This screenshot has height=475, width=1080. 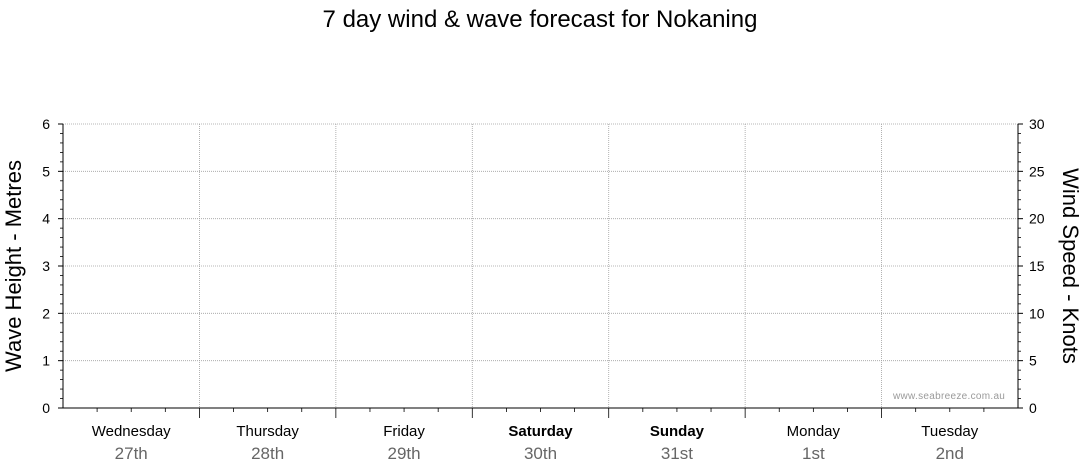 I want to click on y-left-tick-label: 0, so click(x=46, y=408).